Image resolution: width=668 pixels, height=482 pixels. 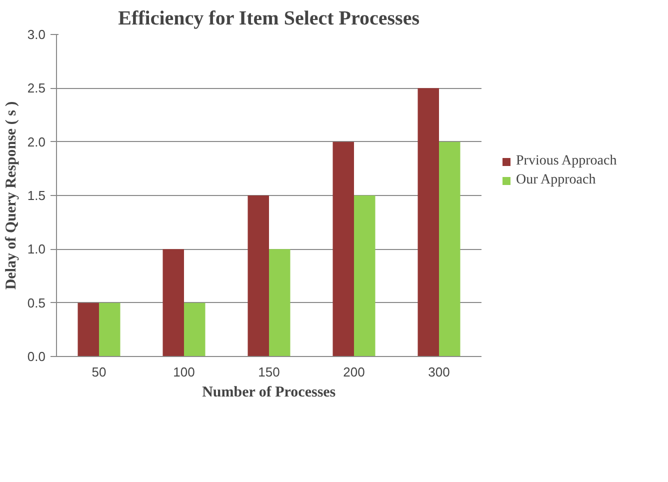 What do you see at coordinates (36, 249) in the screenshot?
I see `y-tick-label: 1.0` at bounding box center [36, 249].